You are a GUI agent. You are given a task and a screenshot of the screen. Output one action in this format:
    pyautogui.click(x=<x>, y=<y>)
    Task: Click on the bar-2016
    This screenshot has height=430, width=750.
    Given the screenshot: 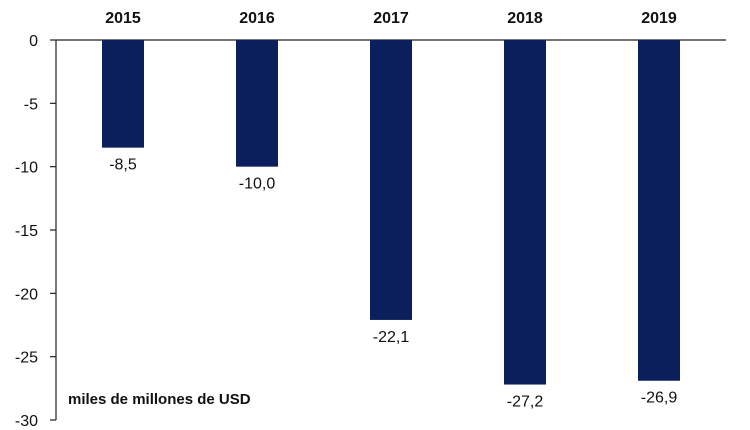 What is the action you would take?
    pyautogui.click(x=257, y=103)
    